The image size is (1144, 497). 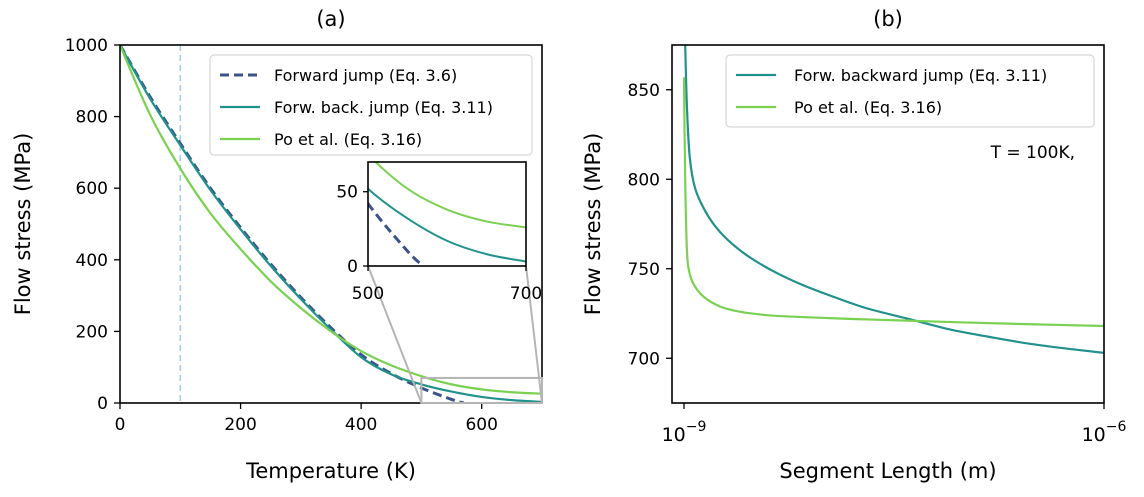 I want to click on b-x-tick-label: 10⁻⁹, so click(x=684, y=432).